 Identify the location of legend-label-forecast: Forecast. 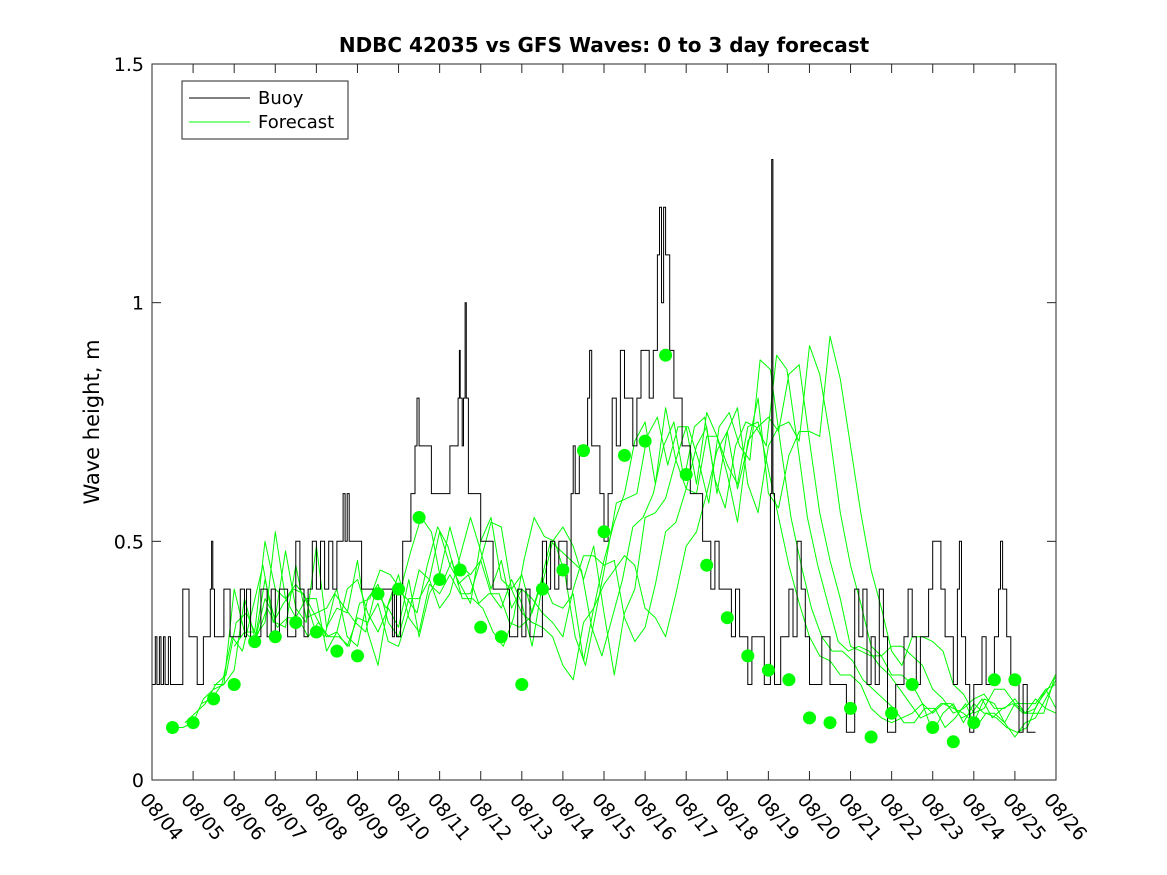
(296, 122).